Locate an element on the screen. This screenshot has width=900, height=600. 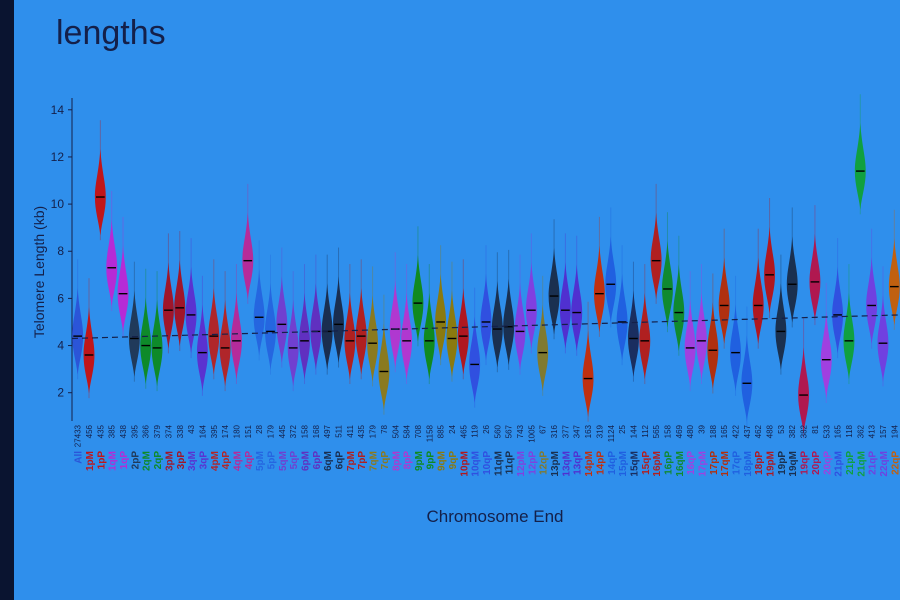
count-label: 1005 is located at coordinates (531, 433).